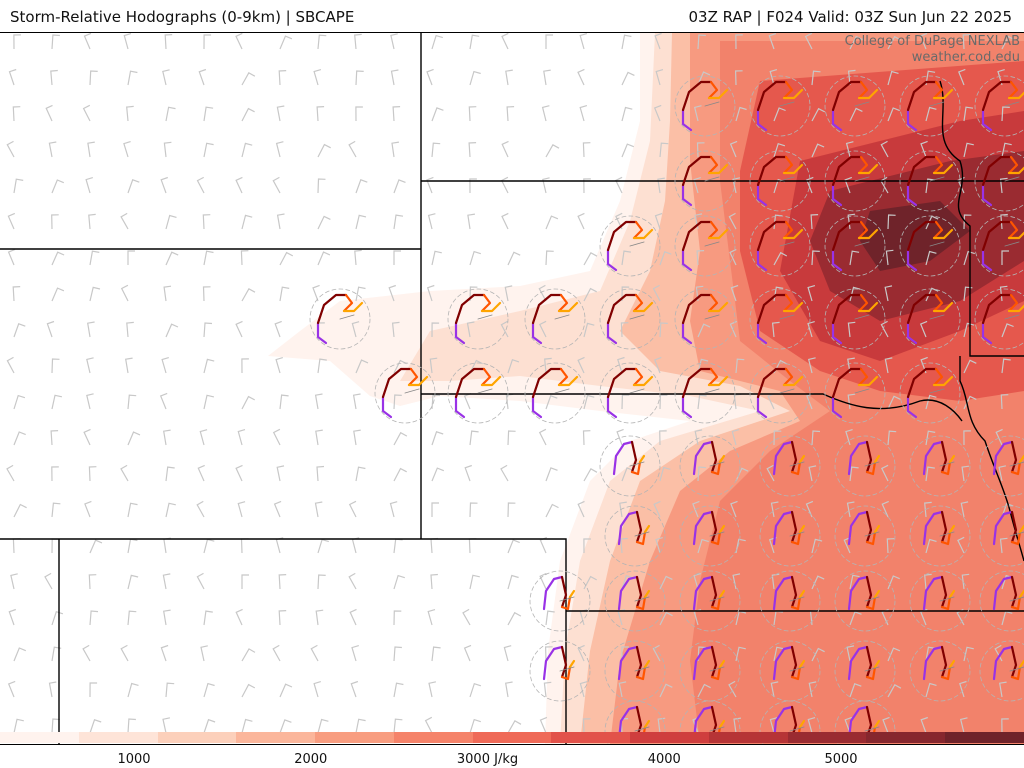 The image size is (1024, 768). I want to click on colorbar-tick-label: 3000 J/kg, so click(487, 759).